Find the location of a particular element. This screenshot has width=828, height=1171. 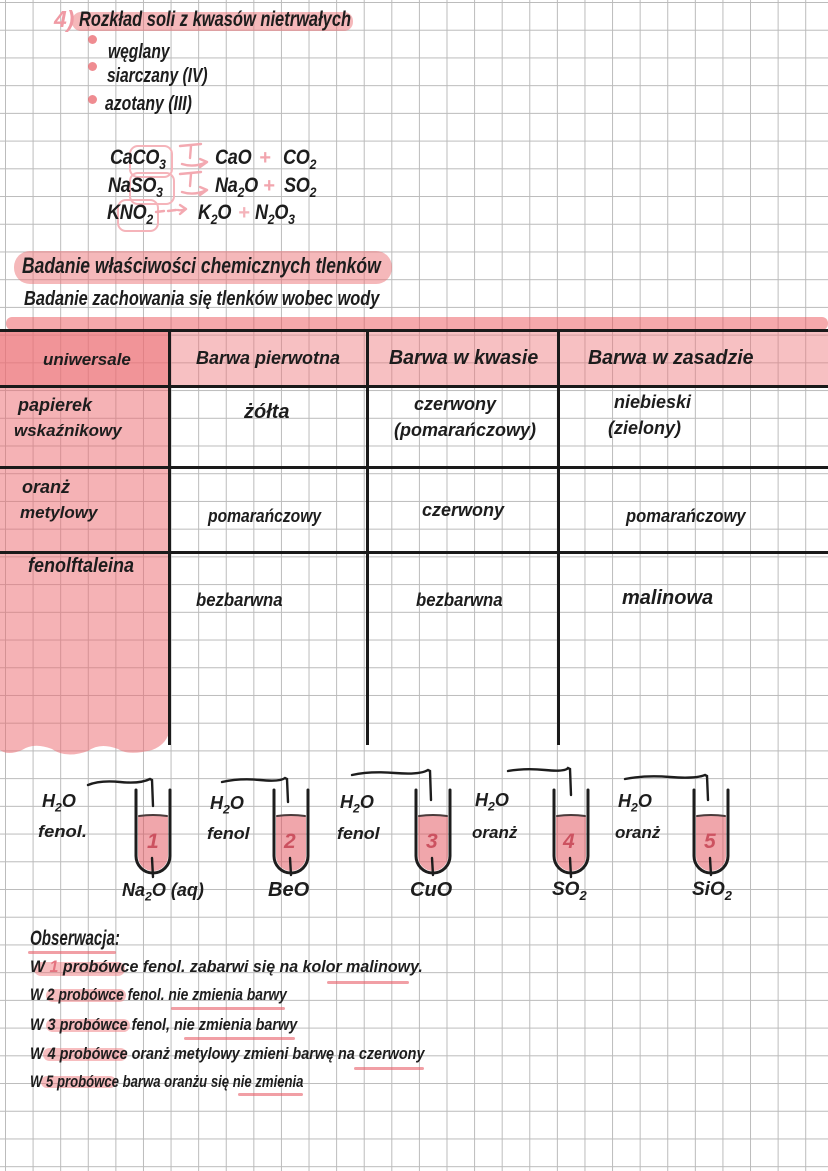

svg-text: 1 is located at coordinates (153, 841).